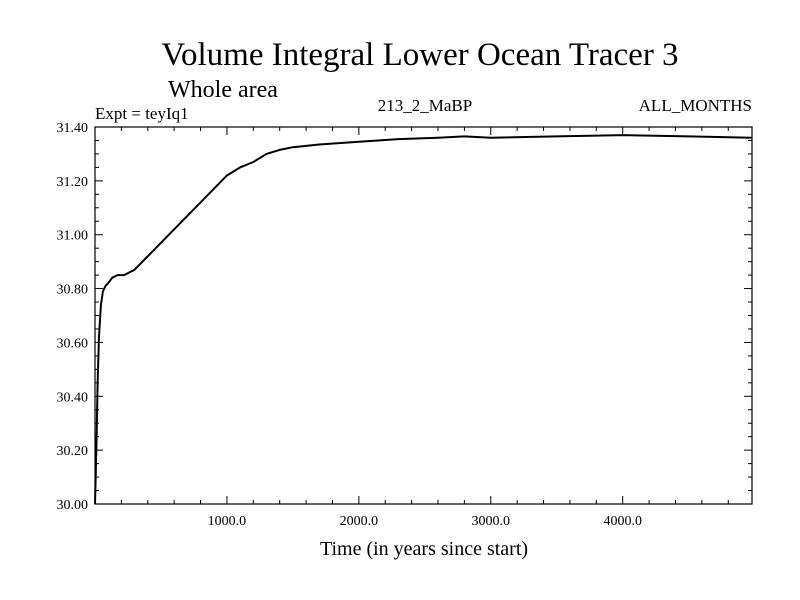 The image size is (800, 600). I want to click on x-tick-label: 4000.0, so click(622, 521).